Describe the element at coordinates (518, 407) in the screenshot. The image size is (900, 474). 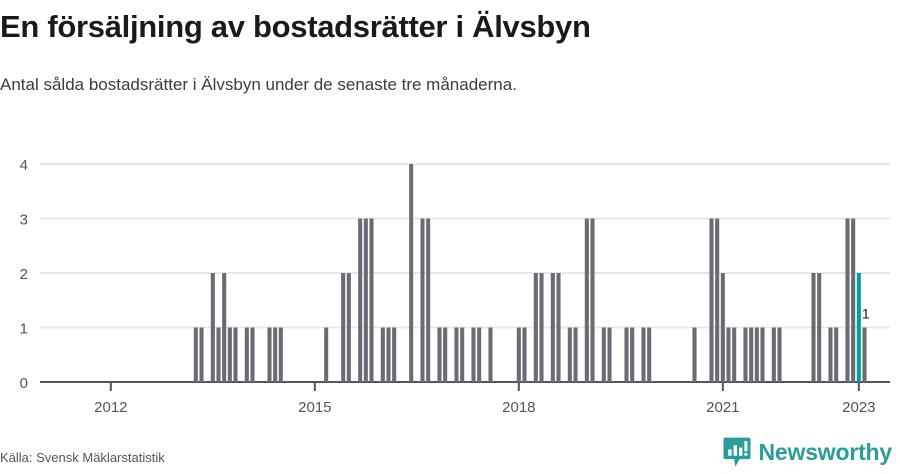
I see `x-axis-tick-label: 2018` at that location.